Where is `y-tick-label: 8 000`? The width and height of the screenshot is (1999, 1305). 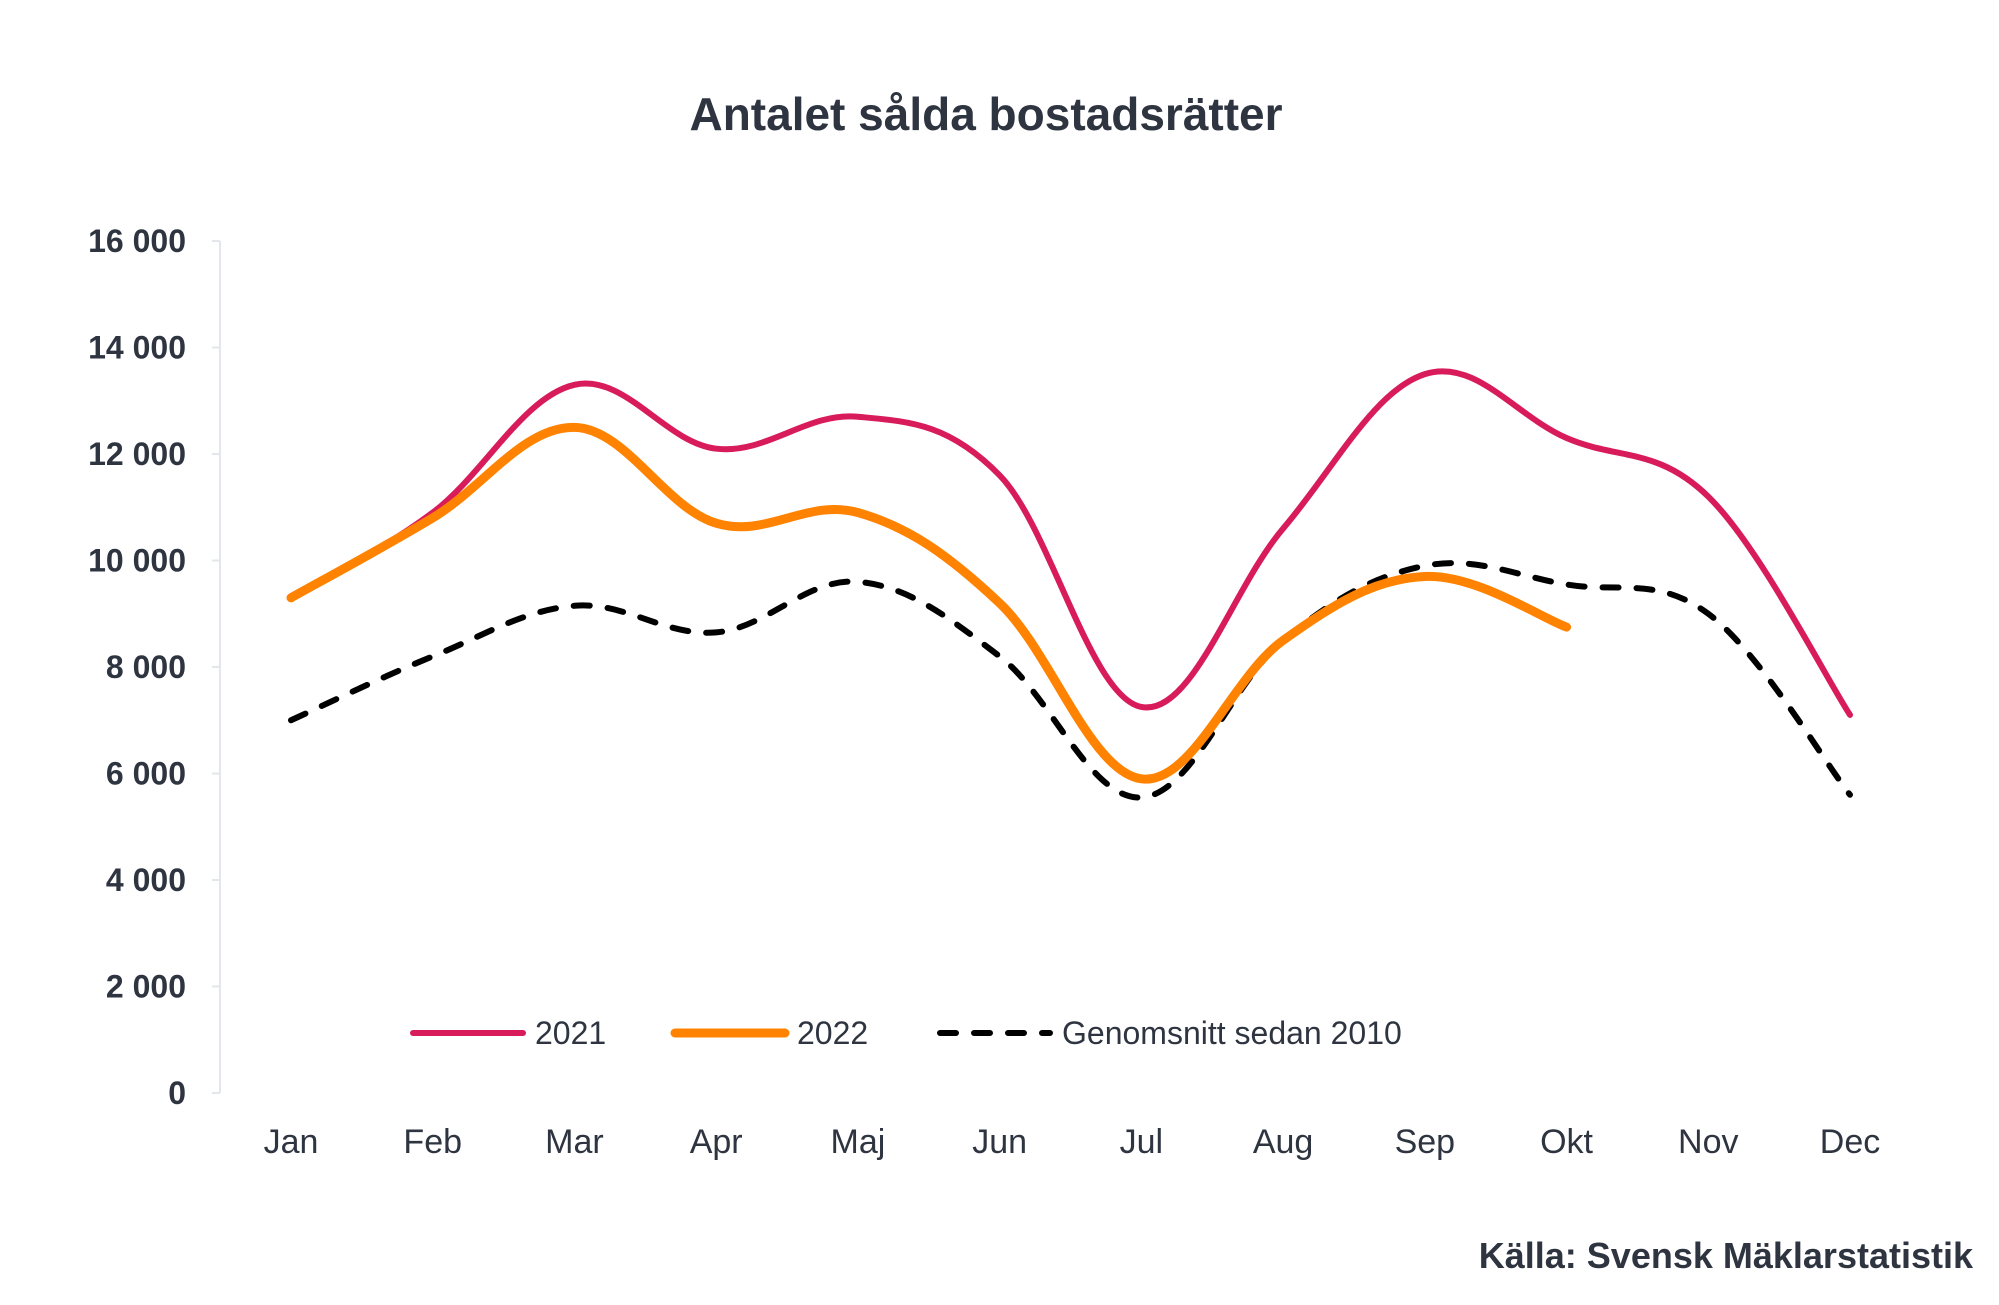 y-tick-label: 8 000 is located at coordinates (146, 667).